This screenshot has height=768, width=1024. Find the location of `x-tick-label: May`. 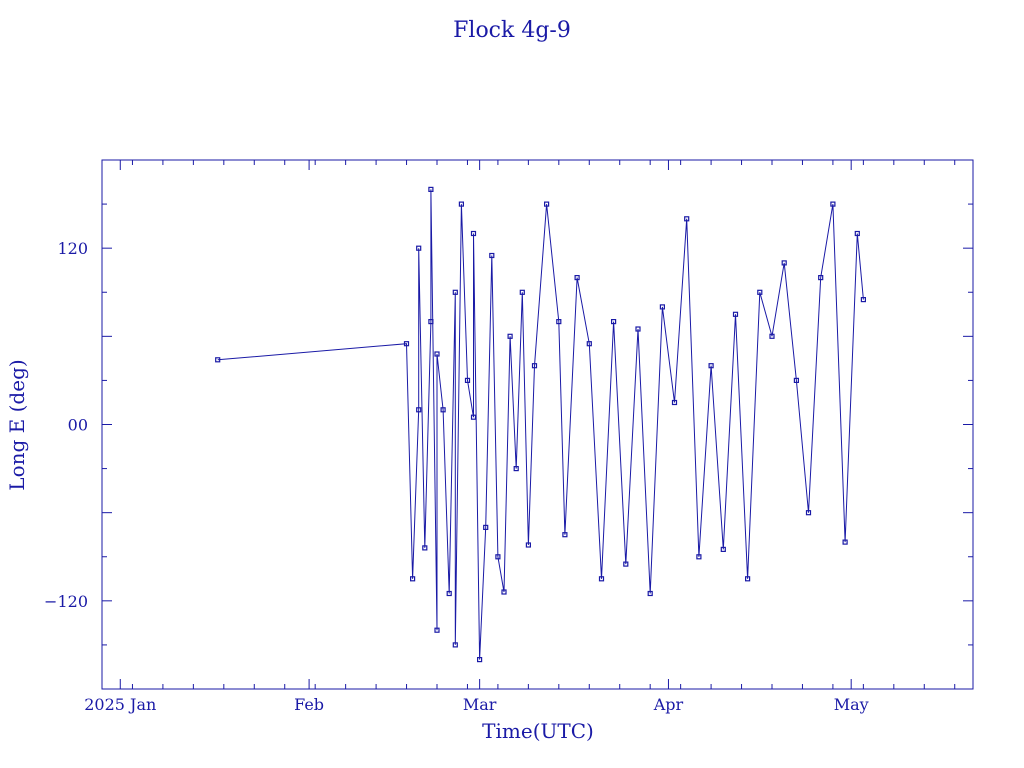

x-tick-label: May is located at coordinates (851, 704).